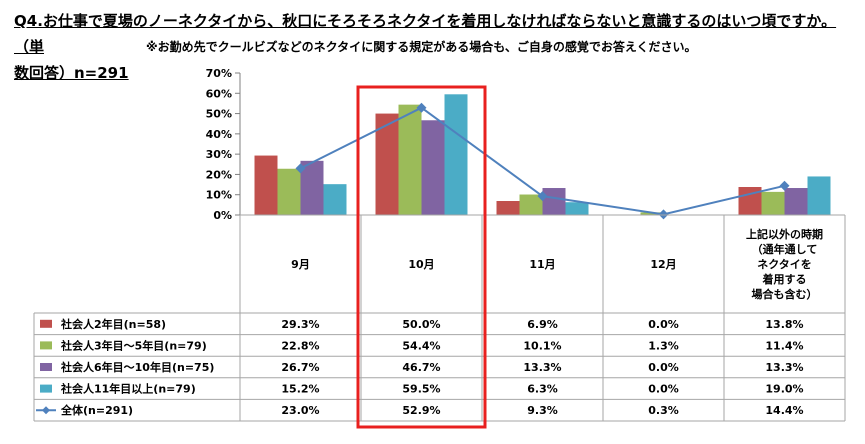  Describe the element at coordinates (421, 345) in the screenshot. I see `data-label: 54.4%` at that location.